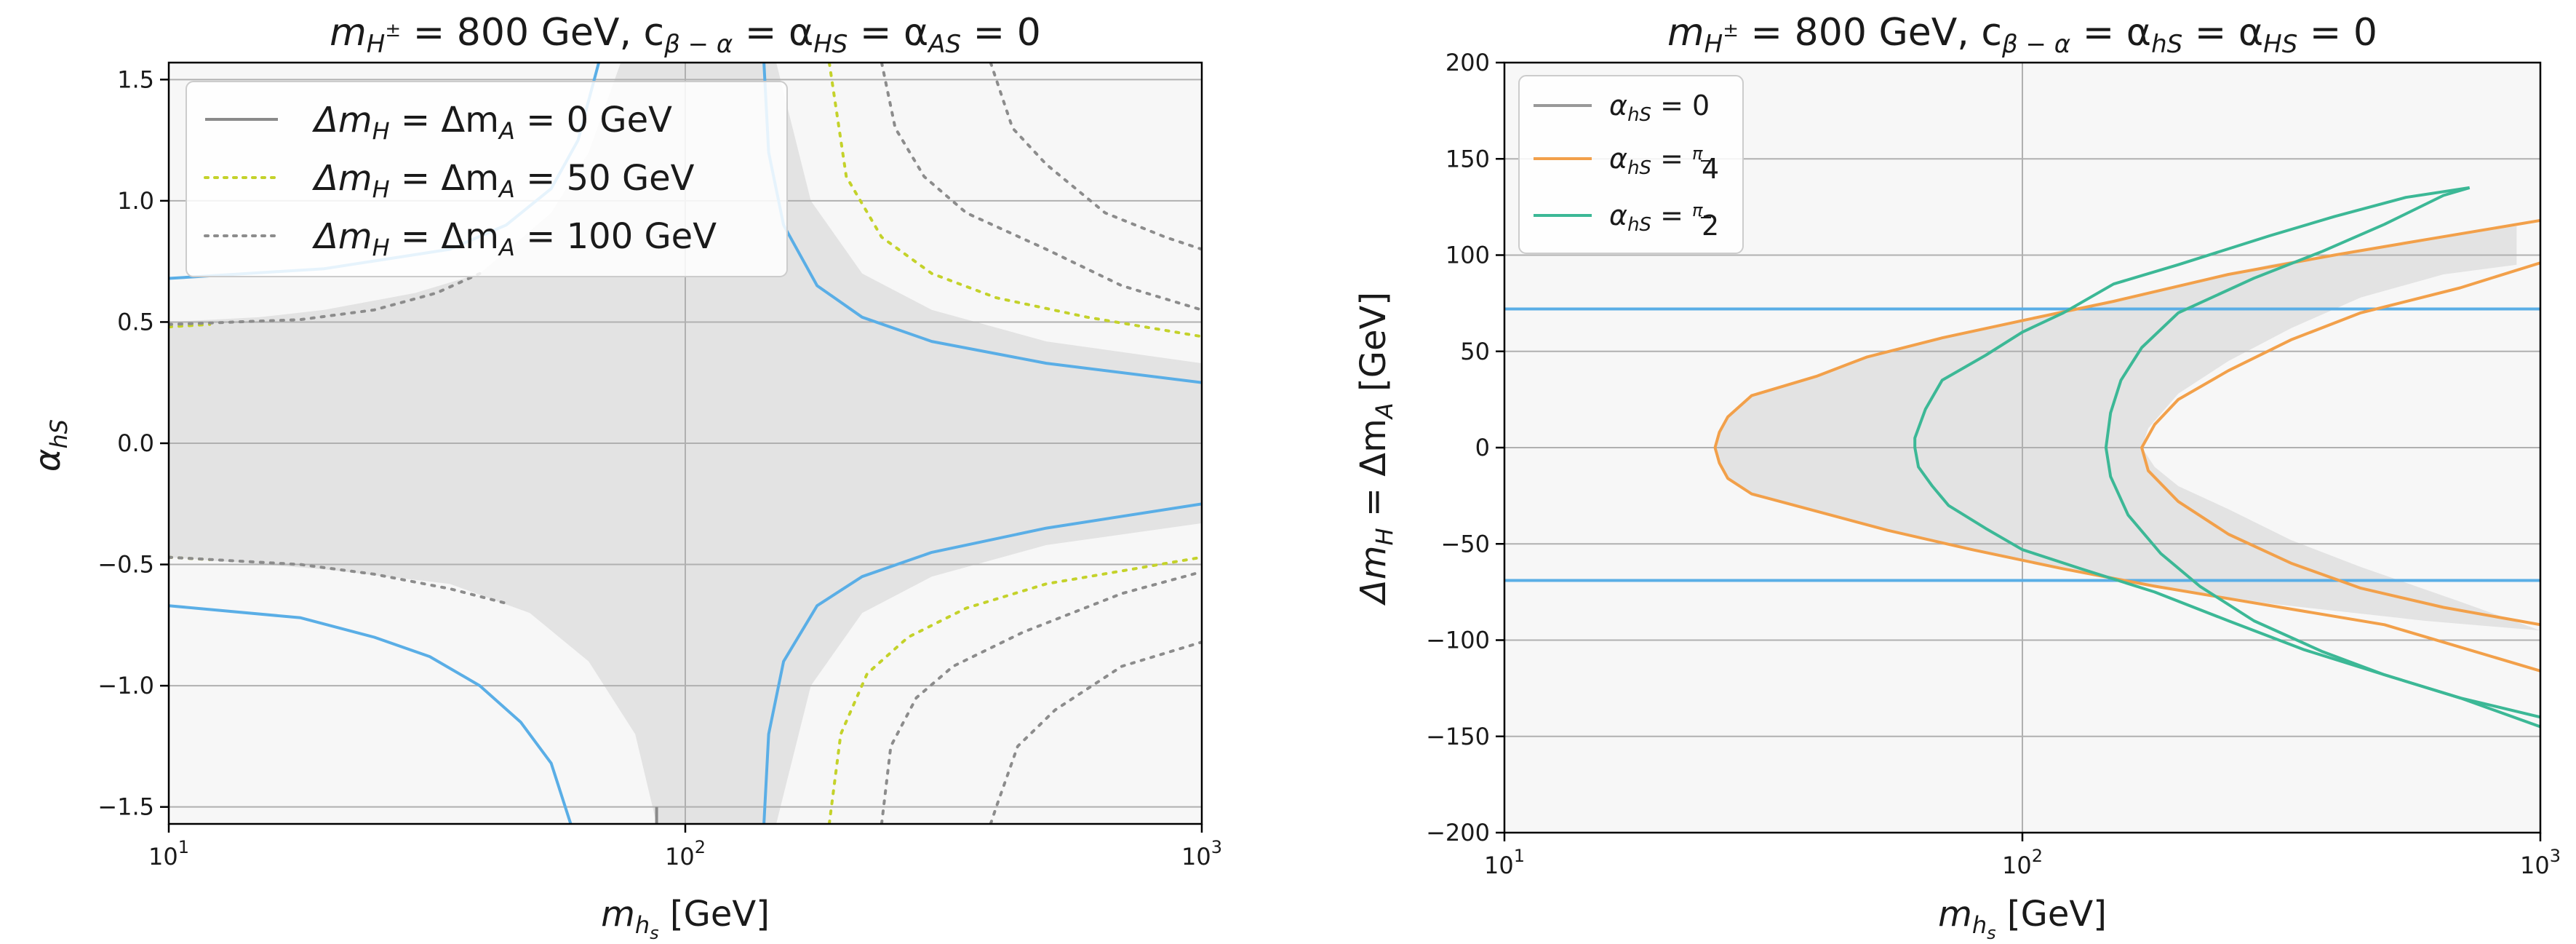  Describe the element at coordinates (168, 853) in the screenshot. I see `left-x-tick-label: 10¹` at that location.